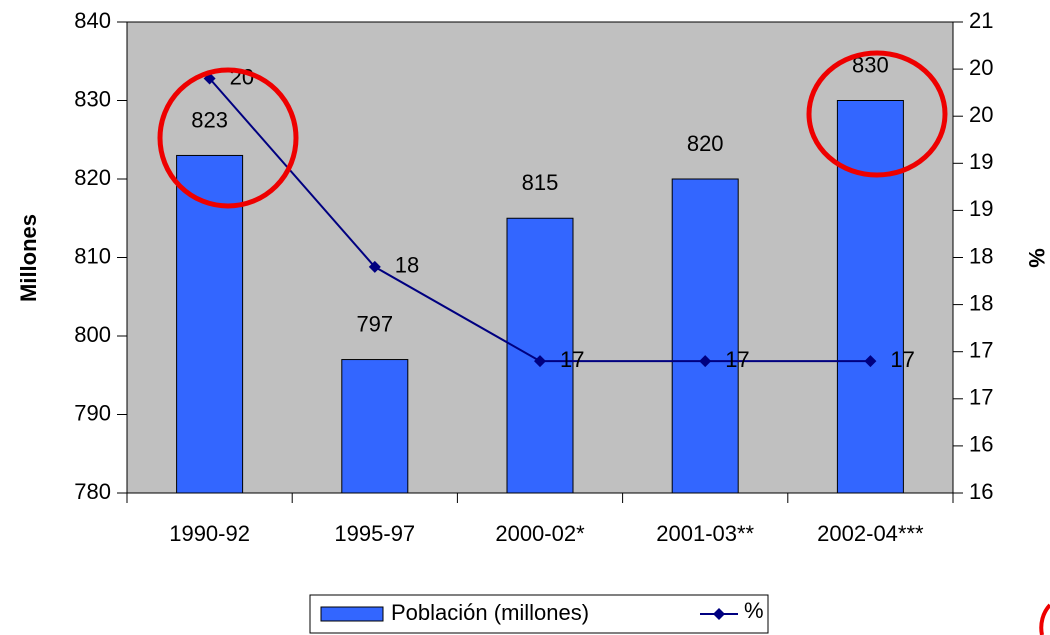 This screenshot has width=1050, height=635. Describe the element at coordinates (209, 533) in the screenshot. I see `x-tick-label: 1990-92` at that location.